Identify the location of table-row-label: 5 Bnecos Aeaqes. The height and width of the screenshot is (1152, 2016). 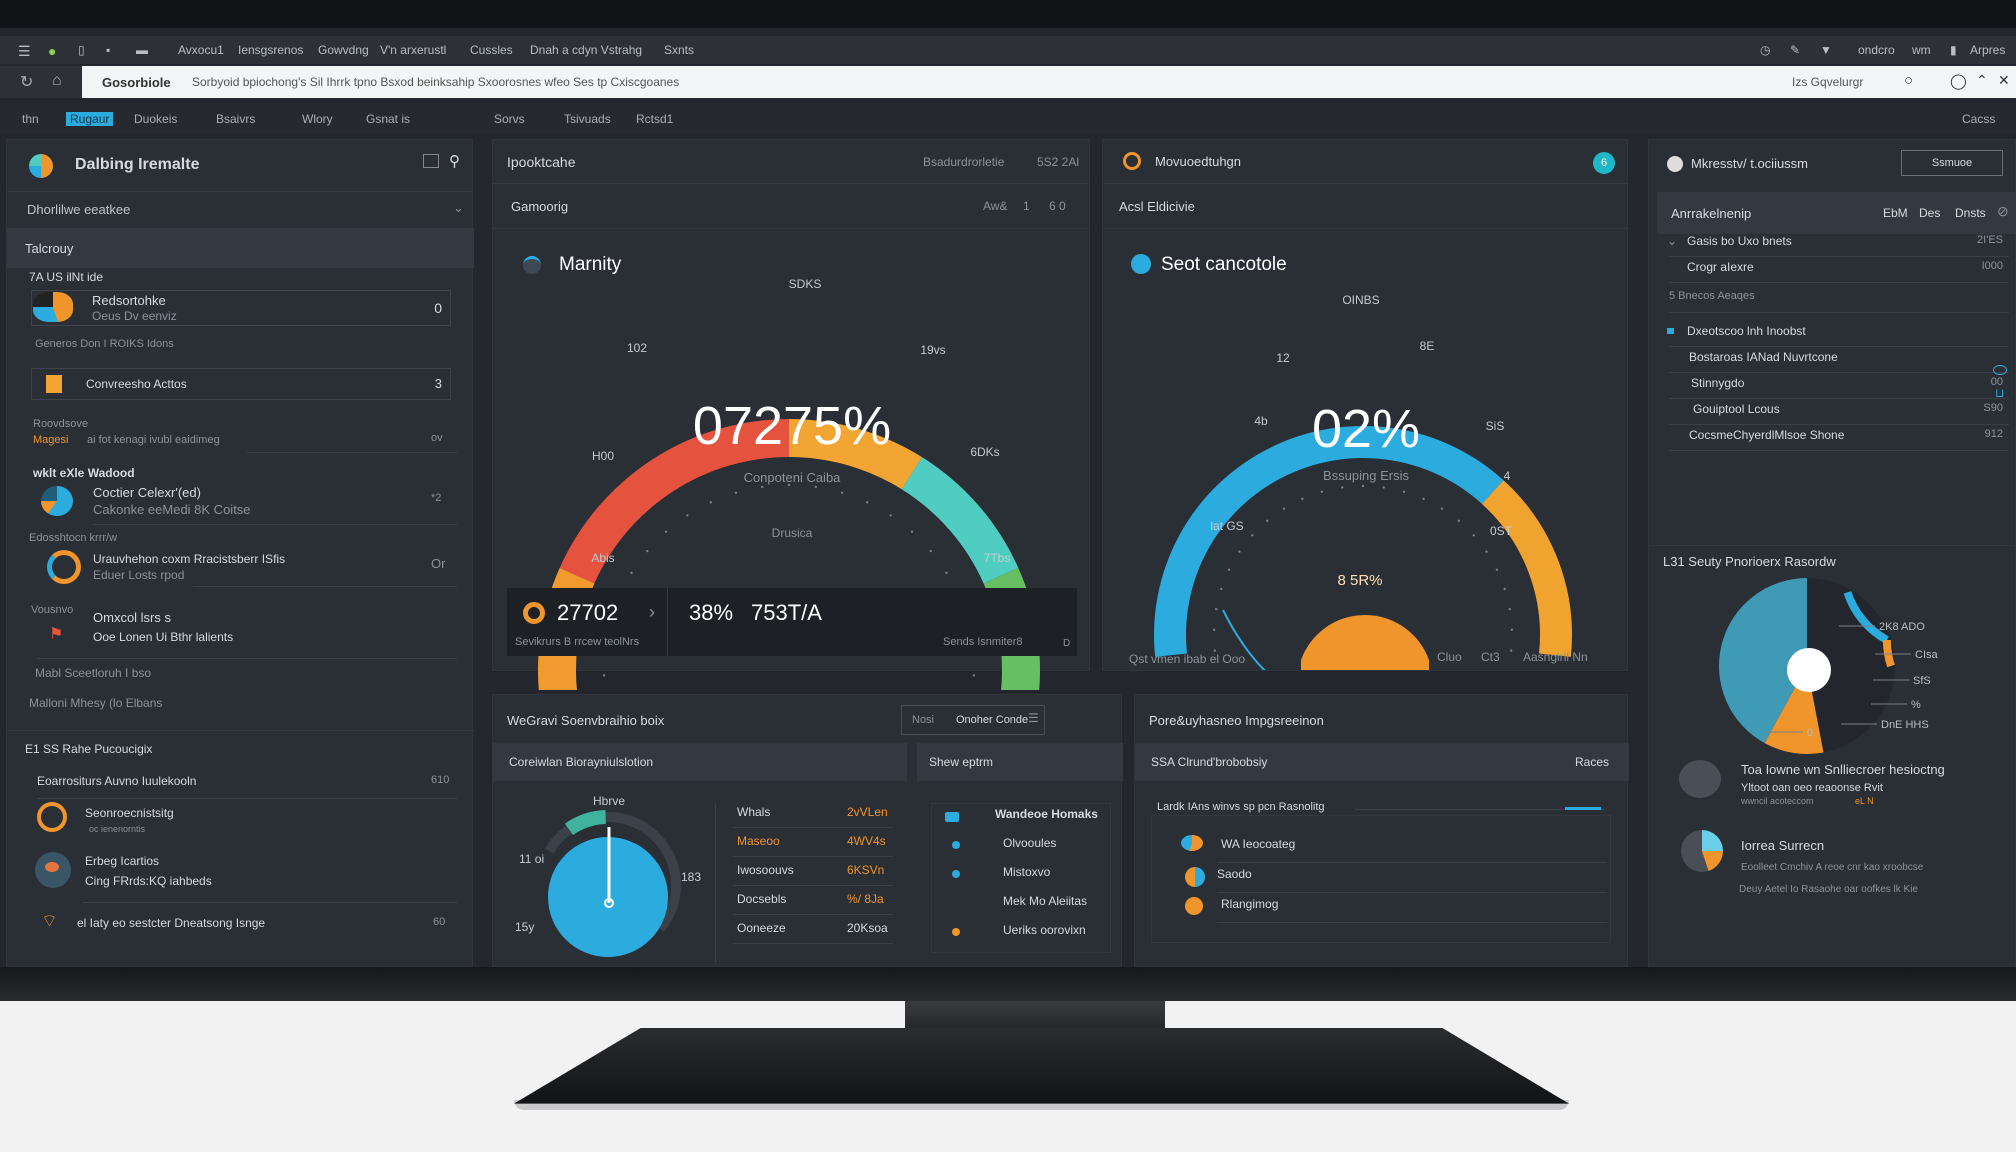
(1712, 296).